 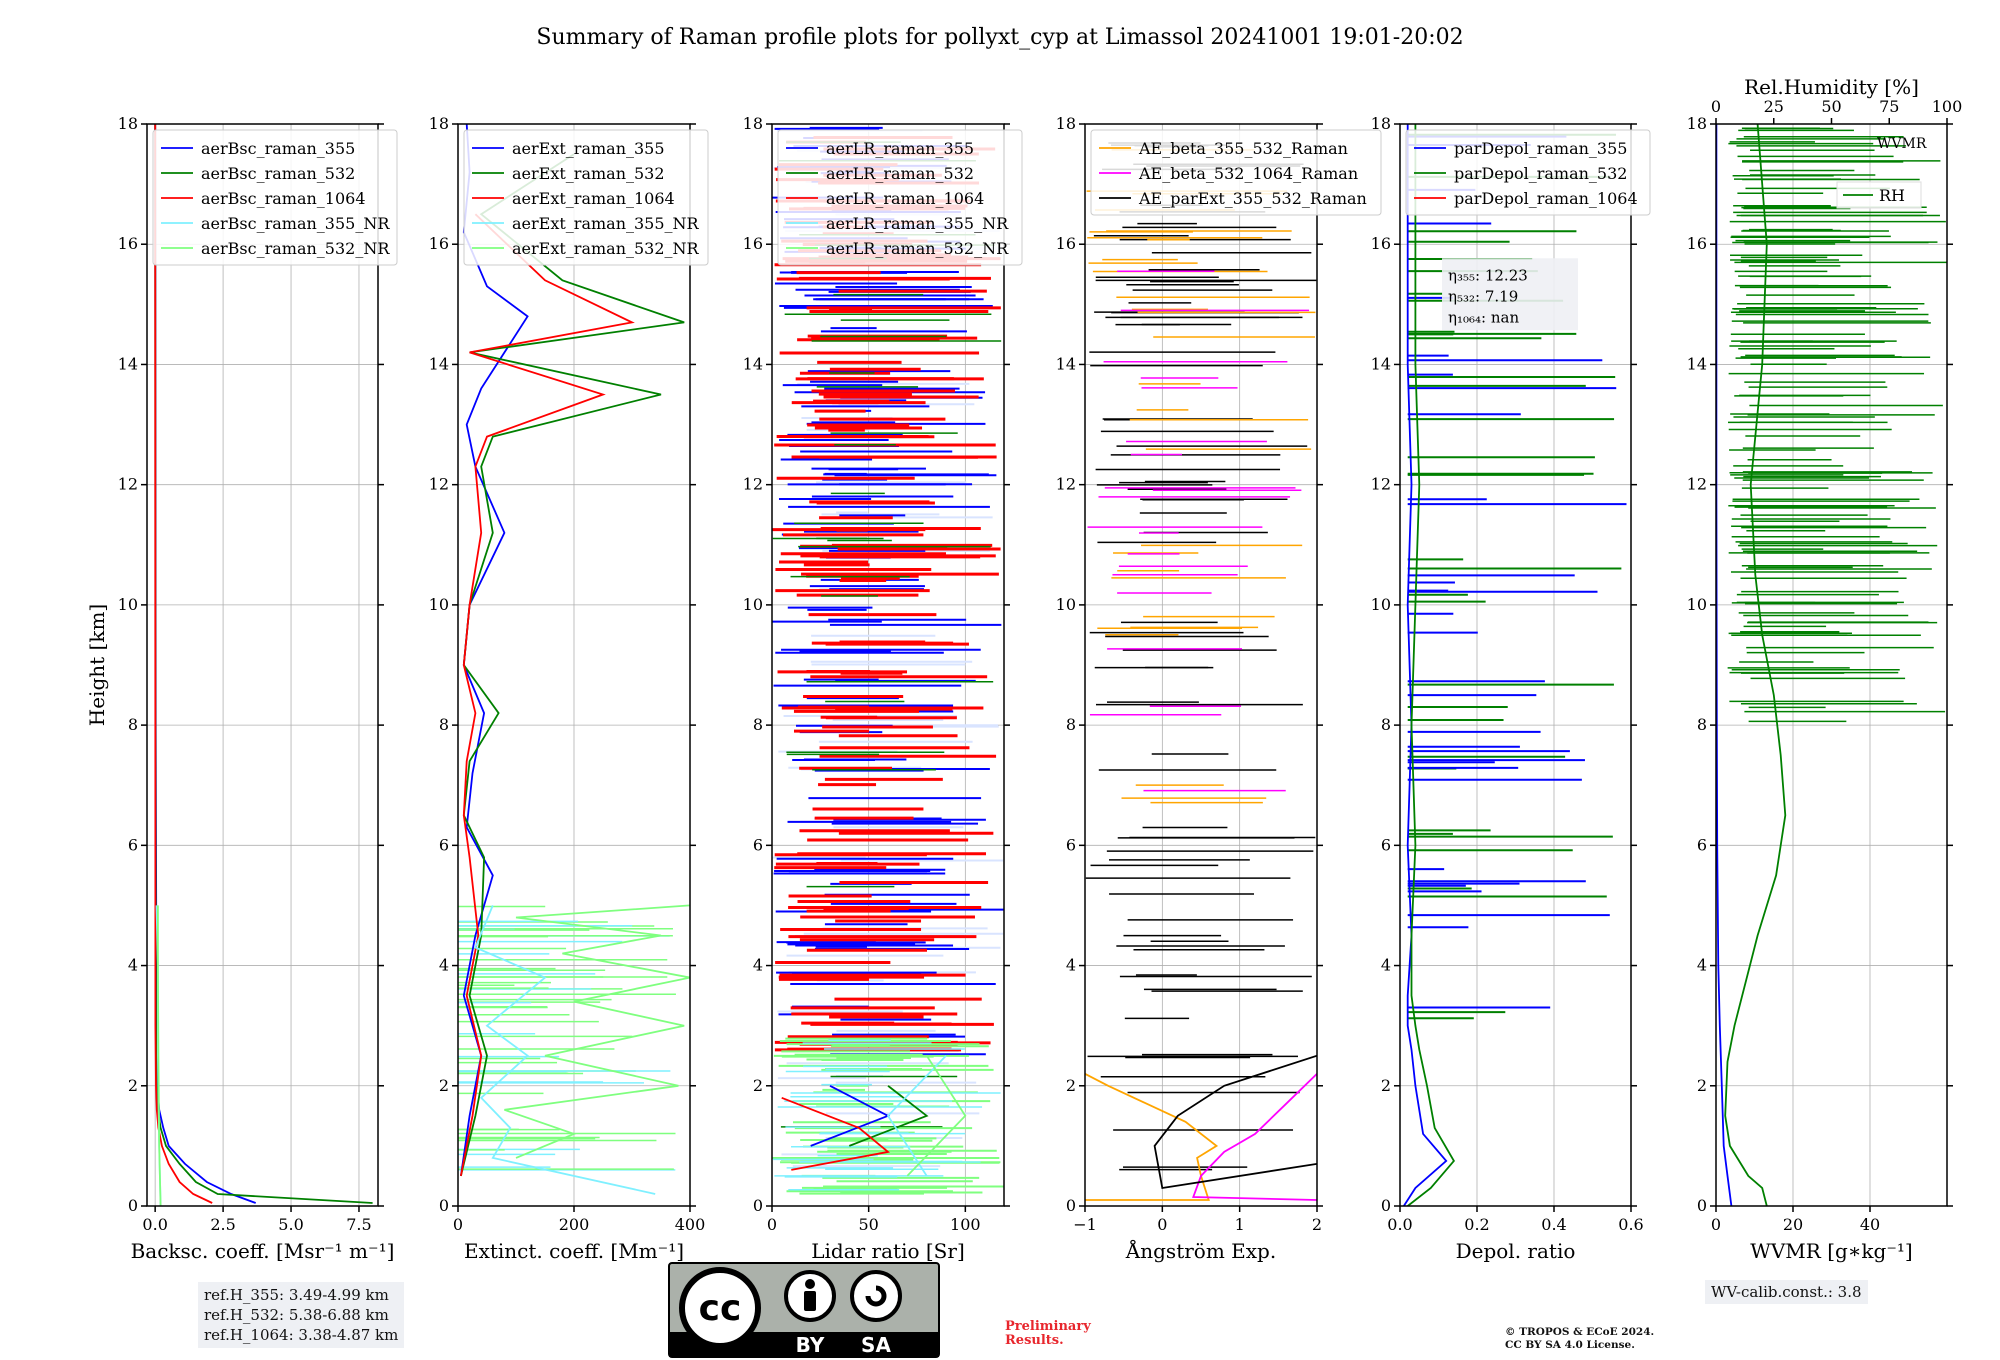 What do you see at coordinates (1476, 1224) in the screenshot?
I see `x-tick-label: 0.2` at bounding box center [1476, 1224].